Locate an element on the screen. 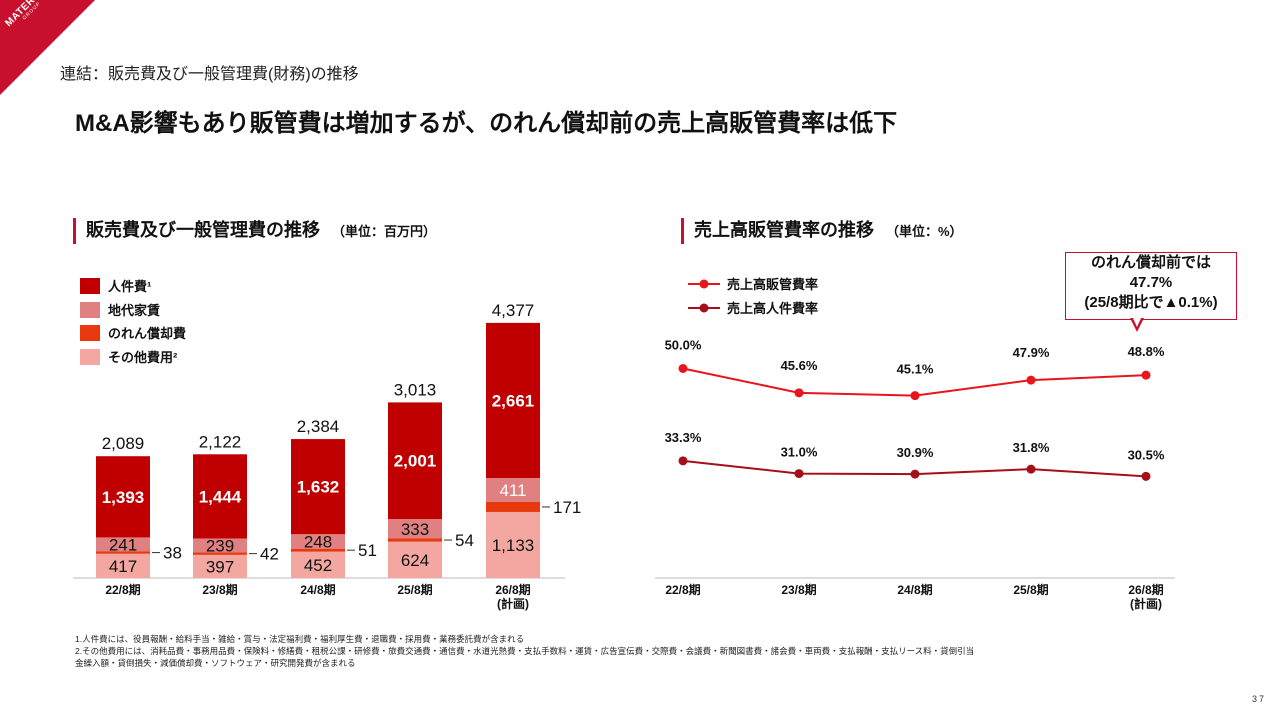 Image resolution: width=1280 pixels, height=720 pixels. line-value-label-sga-ratio: 45.6% is located at coordinates (799, 365).